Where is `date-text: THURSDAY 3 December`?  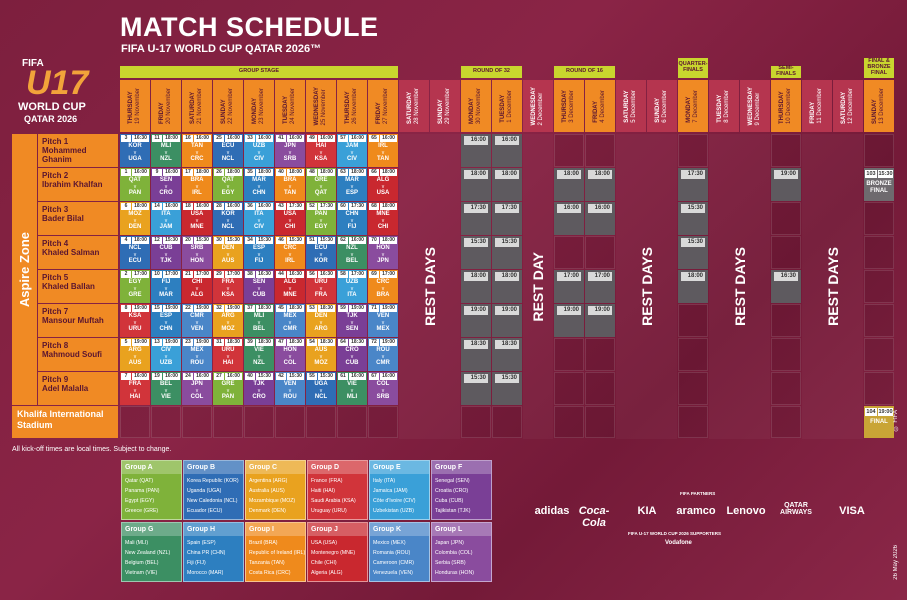
date-text: THURSDAY 3 December is located at coordinates (569, 106).